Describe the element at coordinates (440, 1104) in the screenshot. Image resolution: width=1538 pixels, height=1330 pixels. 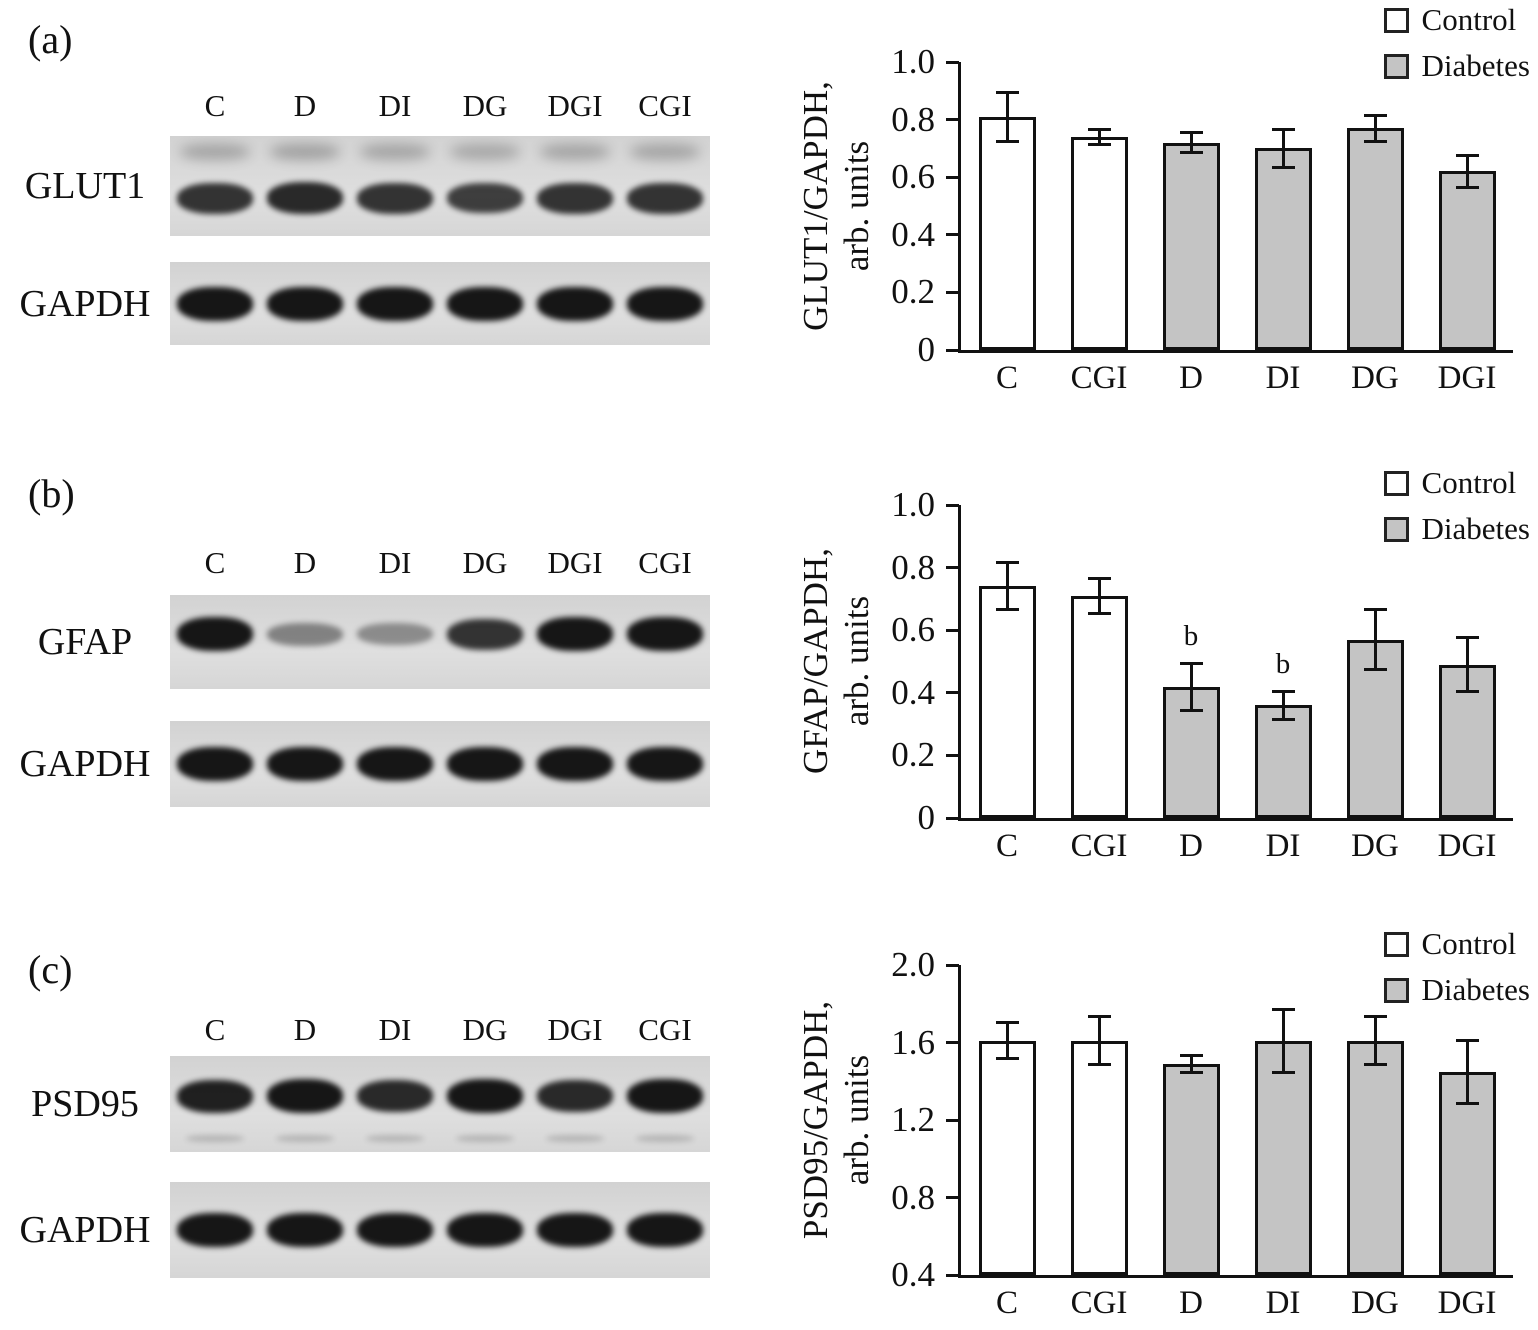
I see `western-blot-membrane-psd95` at that location.